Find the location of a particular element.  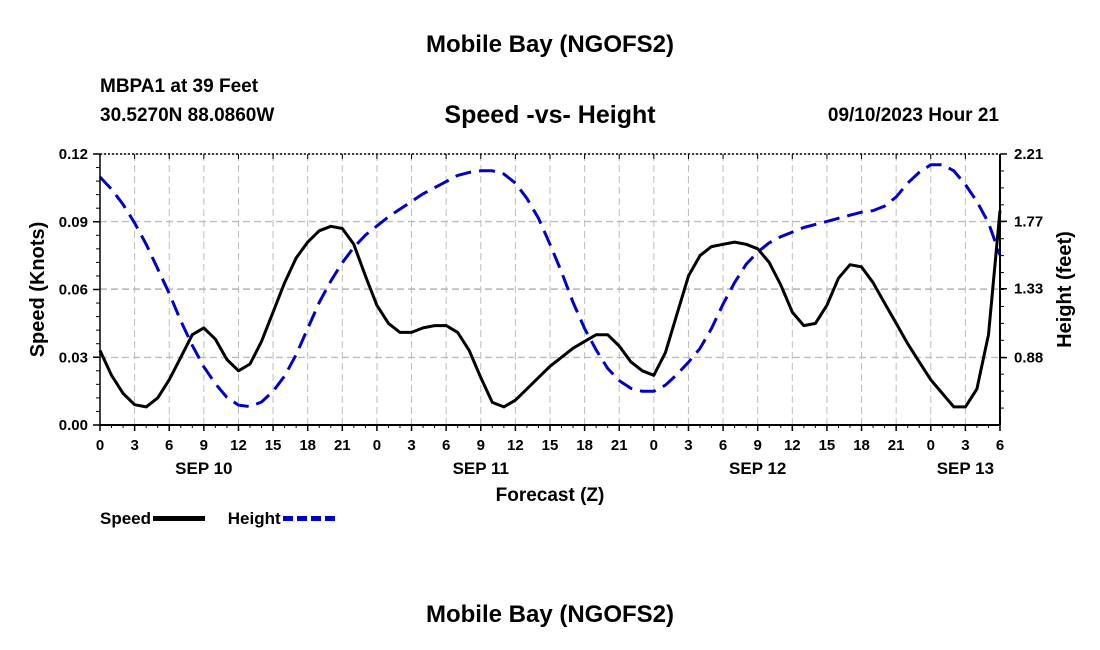

chart-subtitle: Speed -vs- Height is located at coordinates (550, 115).